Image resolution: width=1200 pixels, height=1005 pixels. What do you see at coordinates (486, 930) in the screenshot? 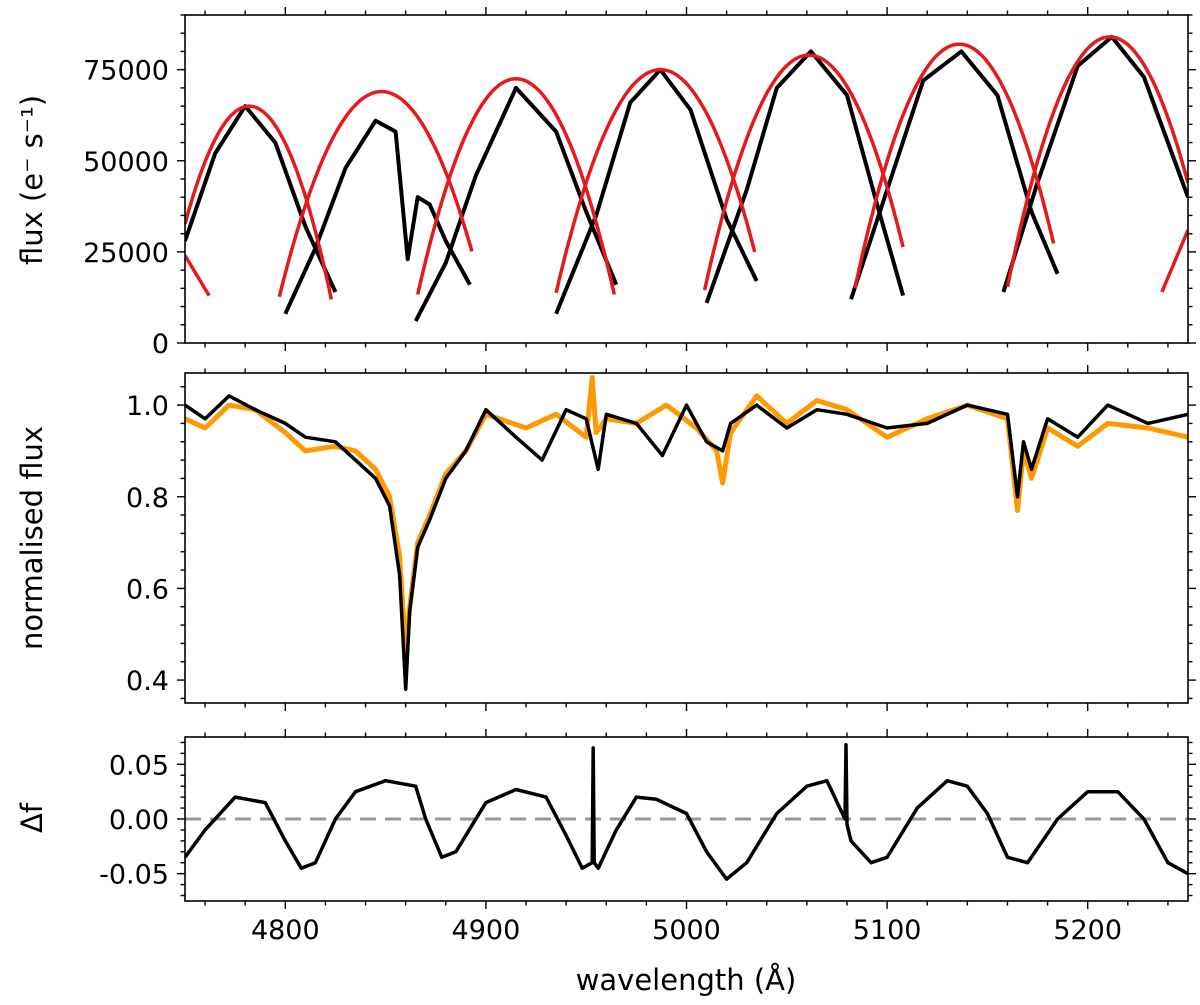
I see `x-tick-label: 4900` at bounding box center [486, 930].